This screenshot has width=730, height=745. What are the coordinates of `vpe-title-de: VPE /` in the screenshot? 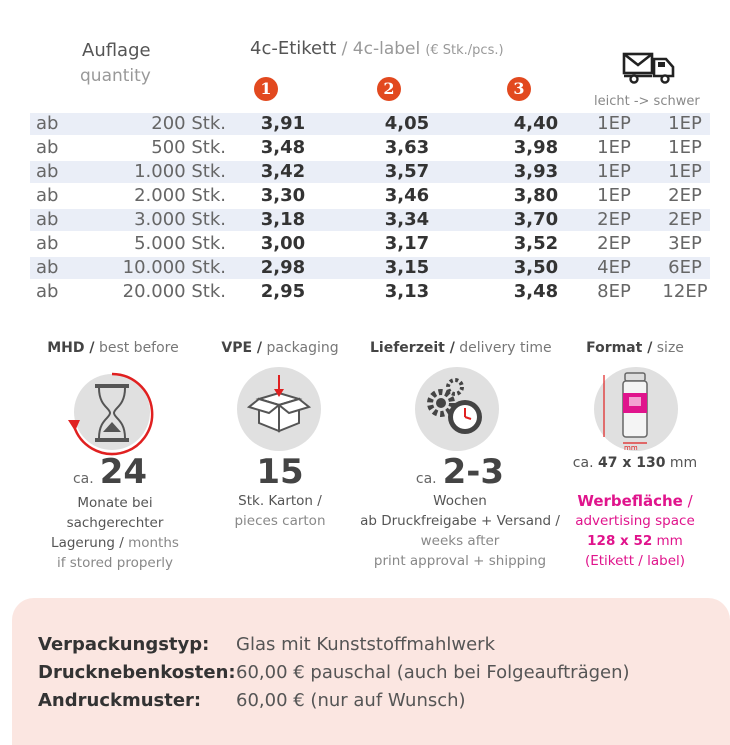 It's located at (242, 348).